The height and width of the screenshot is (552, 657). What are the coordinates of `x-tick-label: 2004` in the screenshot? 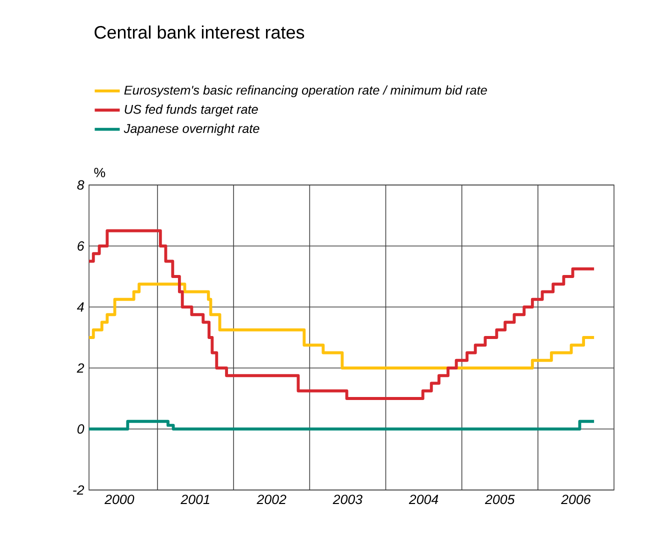 It's located at (423, 499).